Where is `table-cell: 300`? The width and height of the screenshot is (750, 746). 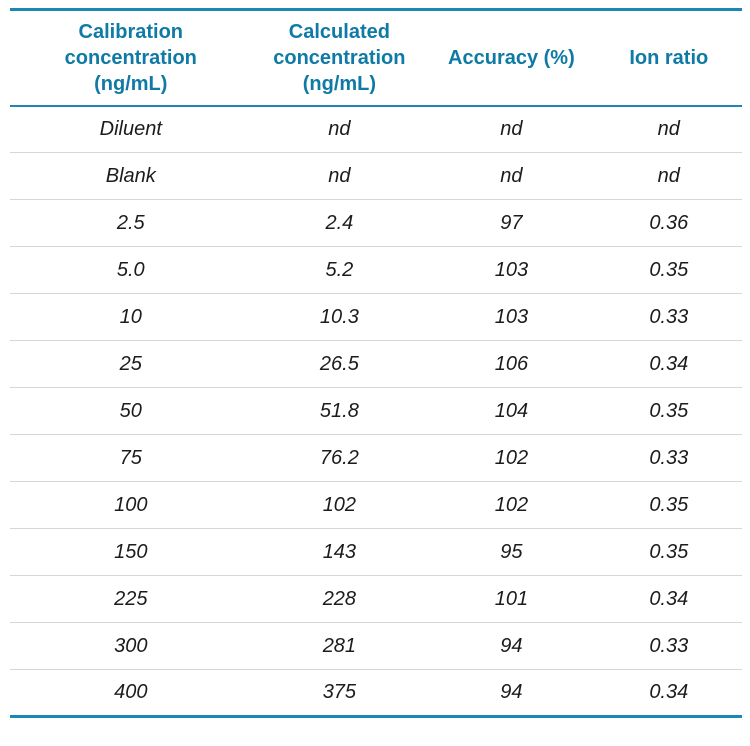
table-cell: 300 is located at coordinates (131, 646).